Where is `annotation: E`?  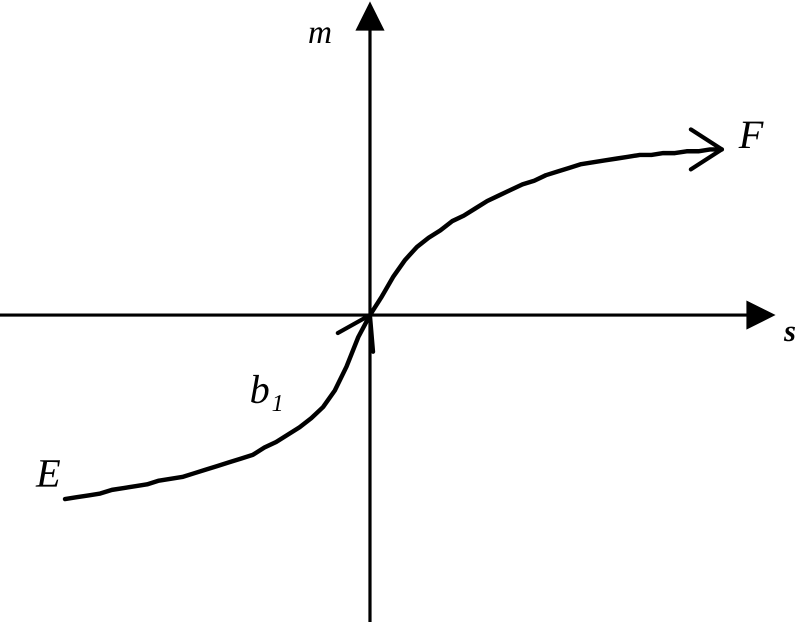
annotation: E is located at coordinates (48, 473).